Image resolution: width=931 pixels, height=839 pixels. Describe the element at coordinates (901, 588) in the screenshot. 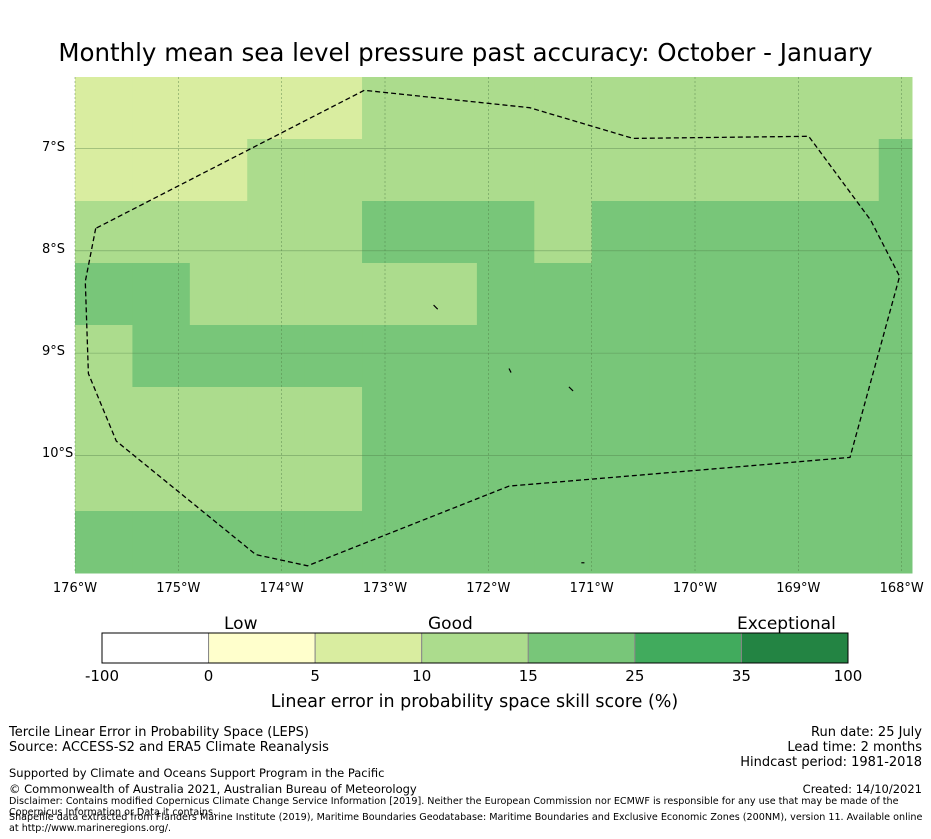

I see `longitude-tick-label: 168°W` at that location.